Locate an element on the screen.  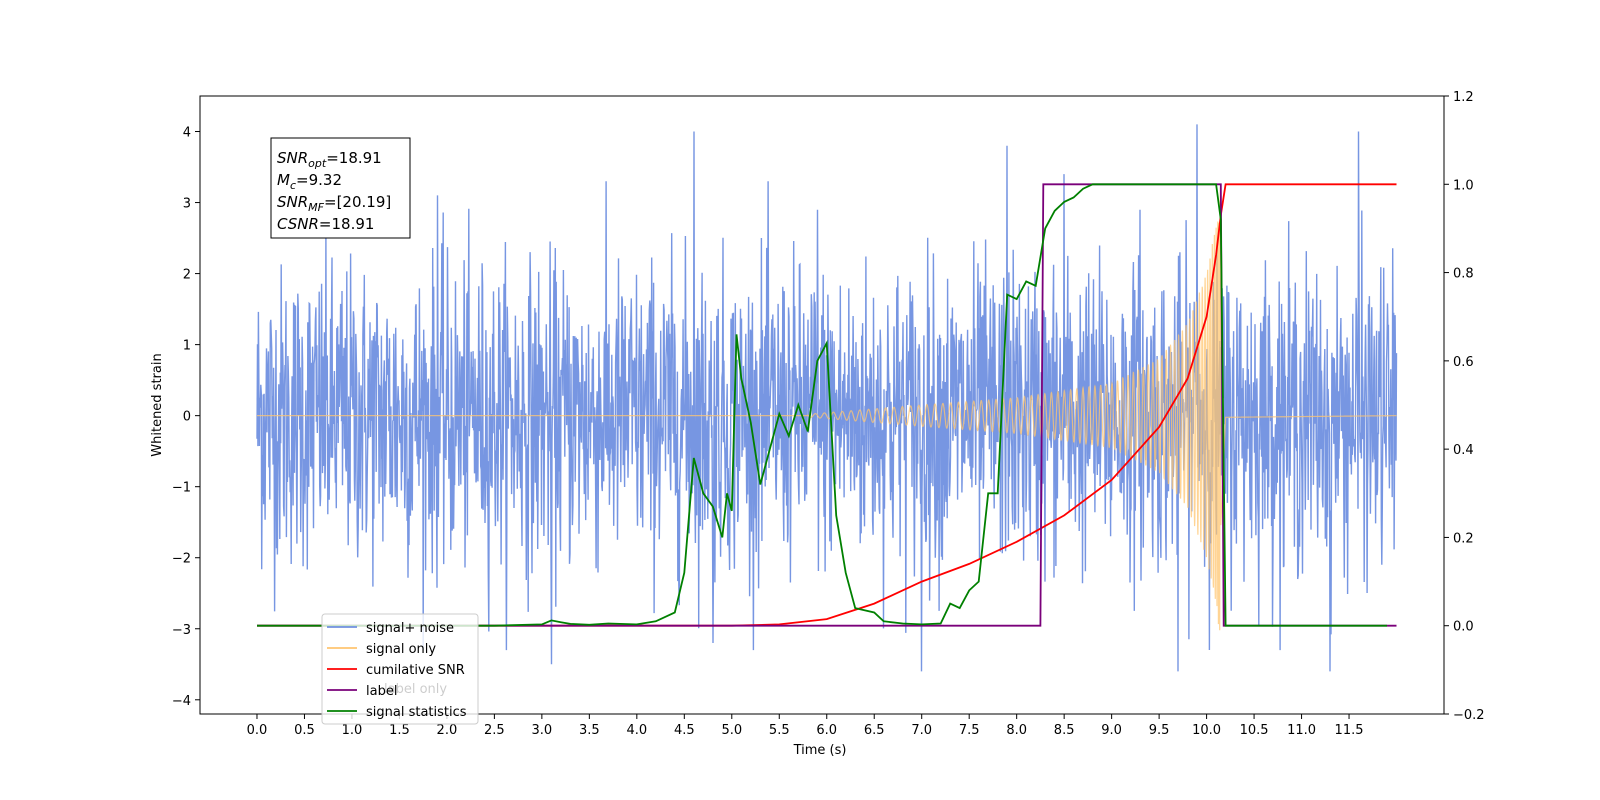
x-tick-label: 1.5 is located at coordinates (399, 730).